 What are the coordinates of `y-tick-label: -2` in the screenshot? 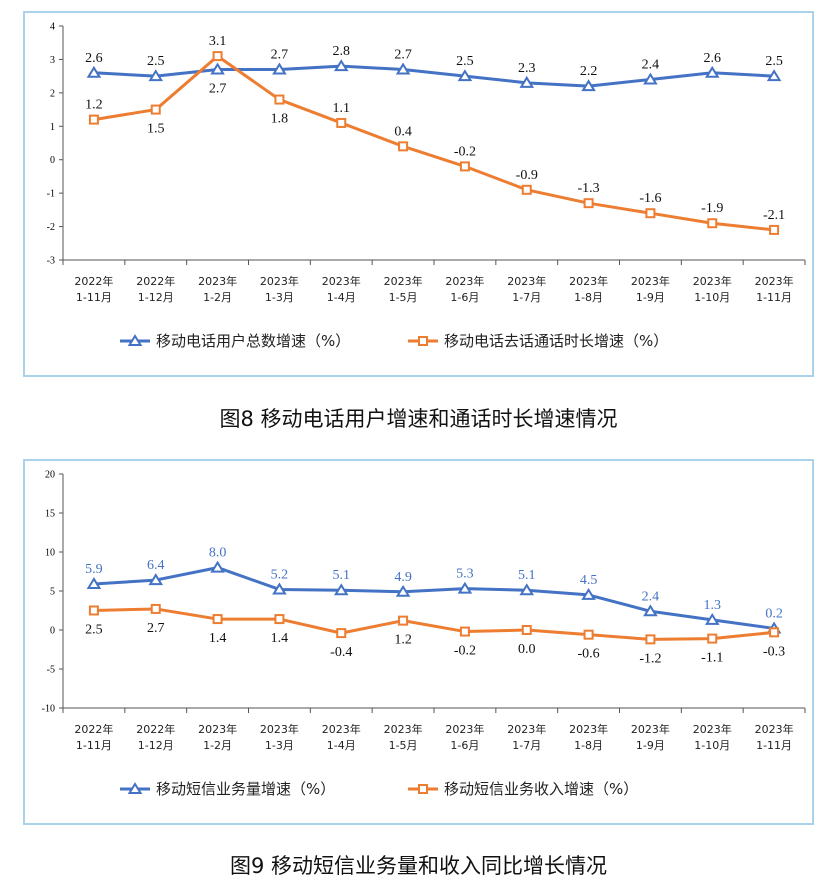 It's located at (51, 227).